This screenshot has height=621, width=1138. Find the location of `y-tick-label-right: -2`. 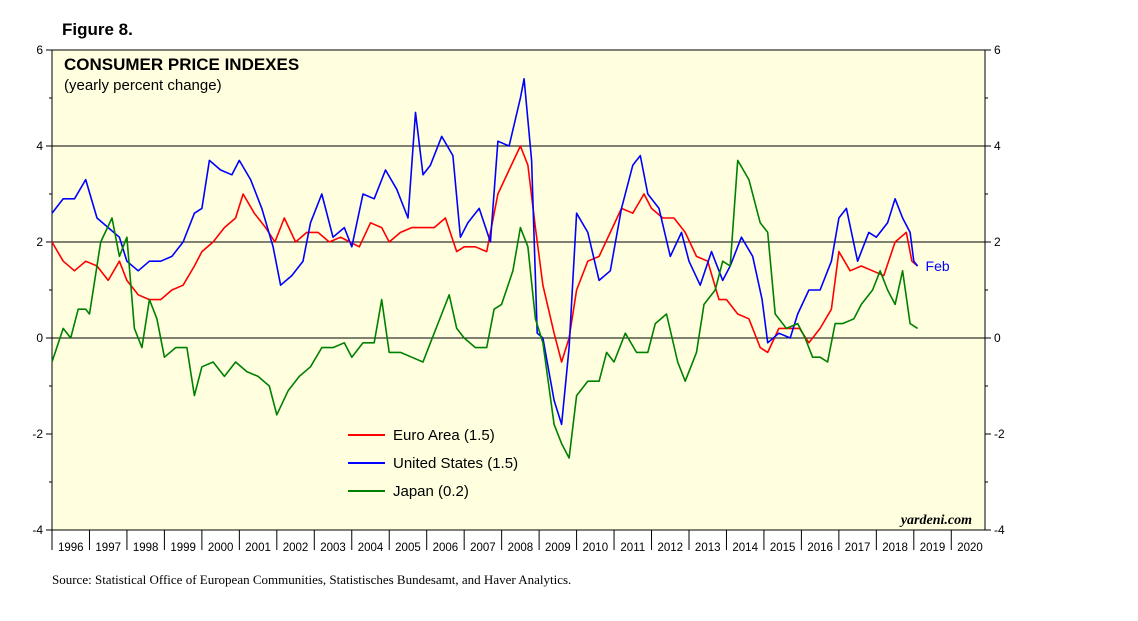

y-tick-label-right: -2 is located at coordinates (999, 434).